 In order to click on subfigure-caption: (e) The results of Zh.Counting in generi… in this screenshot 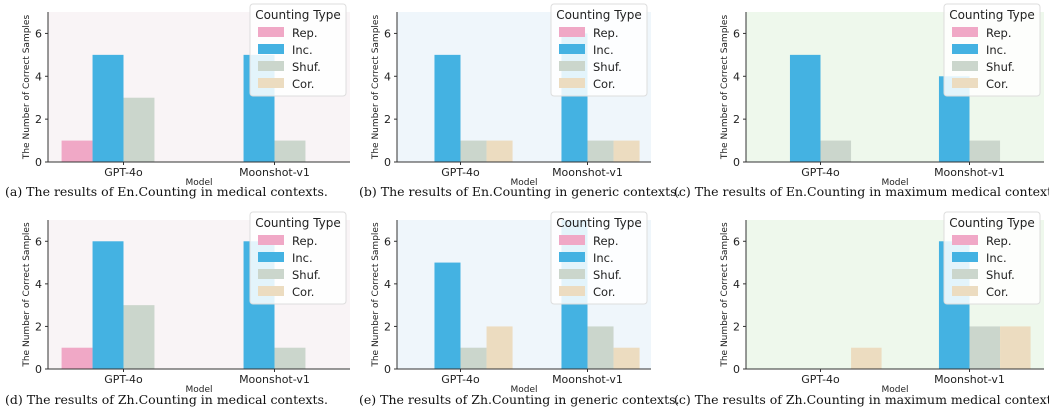, I will do `click(519, 399)`.